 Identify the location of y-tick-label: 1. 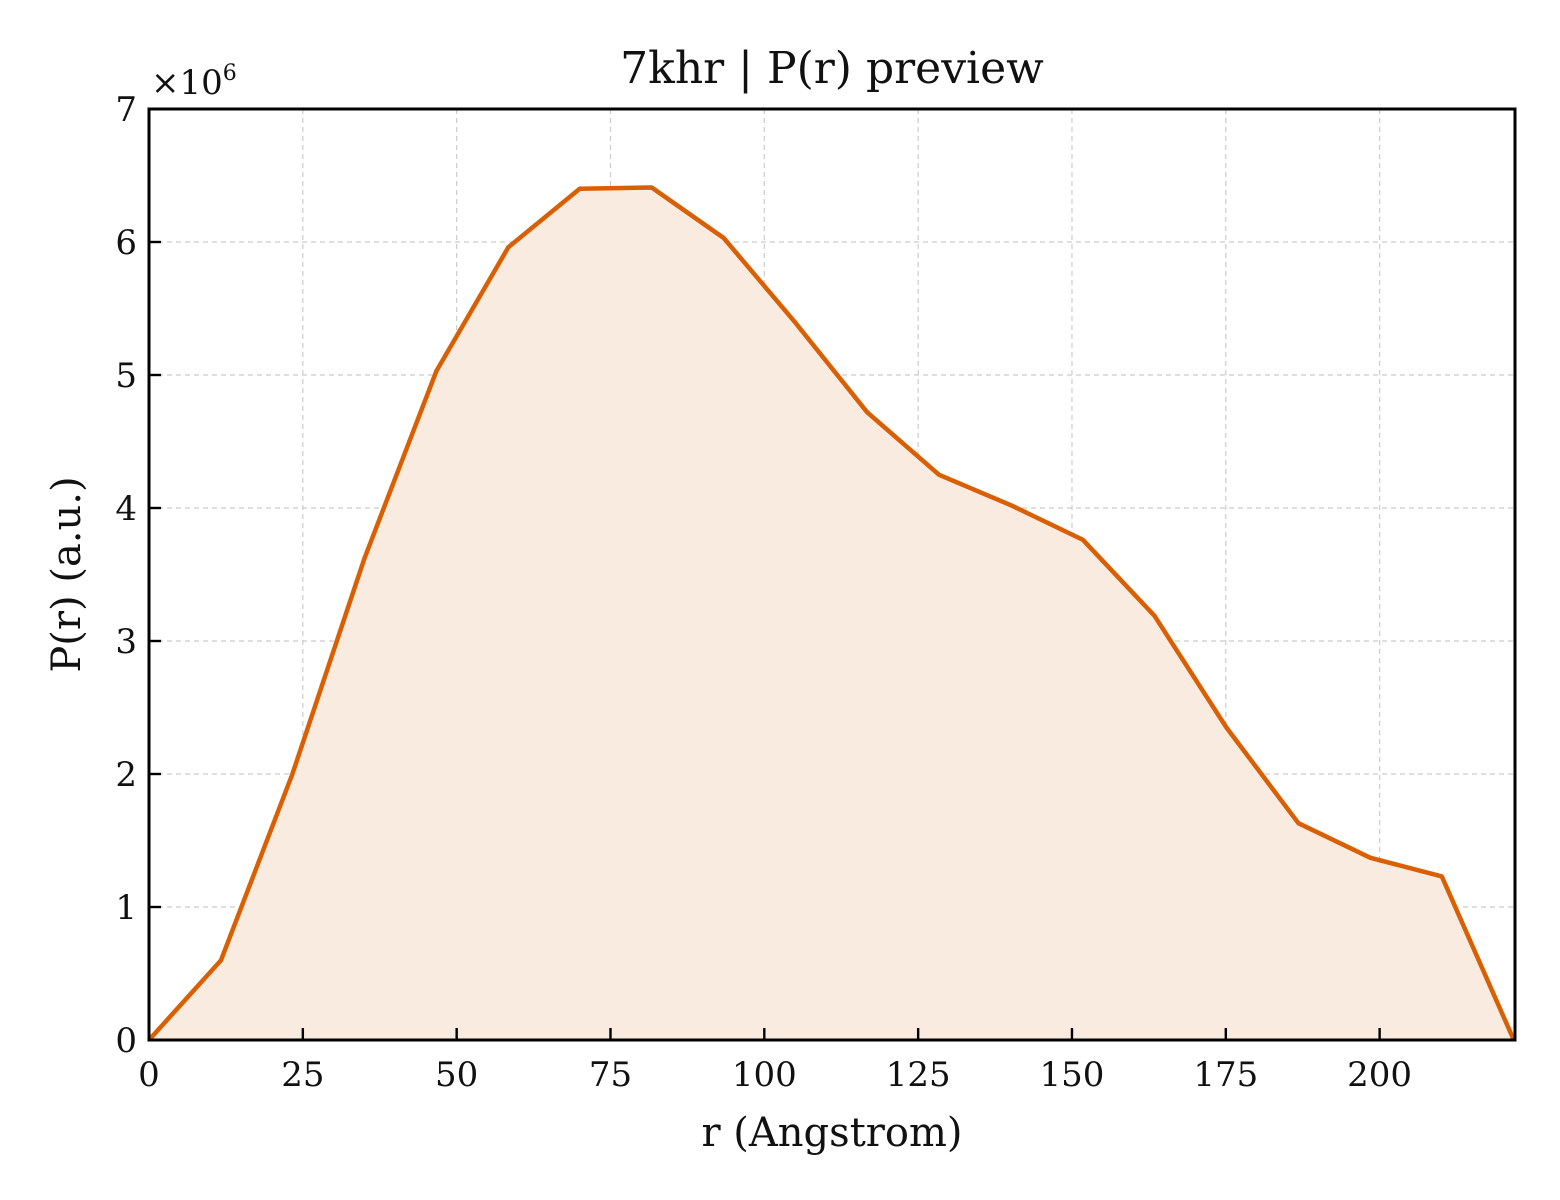
(126, 908).